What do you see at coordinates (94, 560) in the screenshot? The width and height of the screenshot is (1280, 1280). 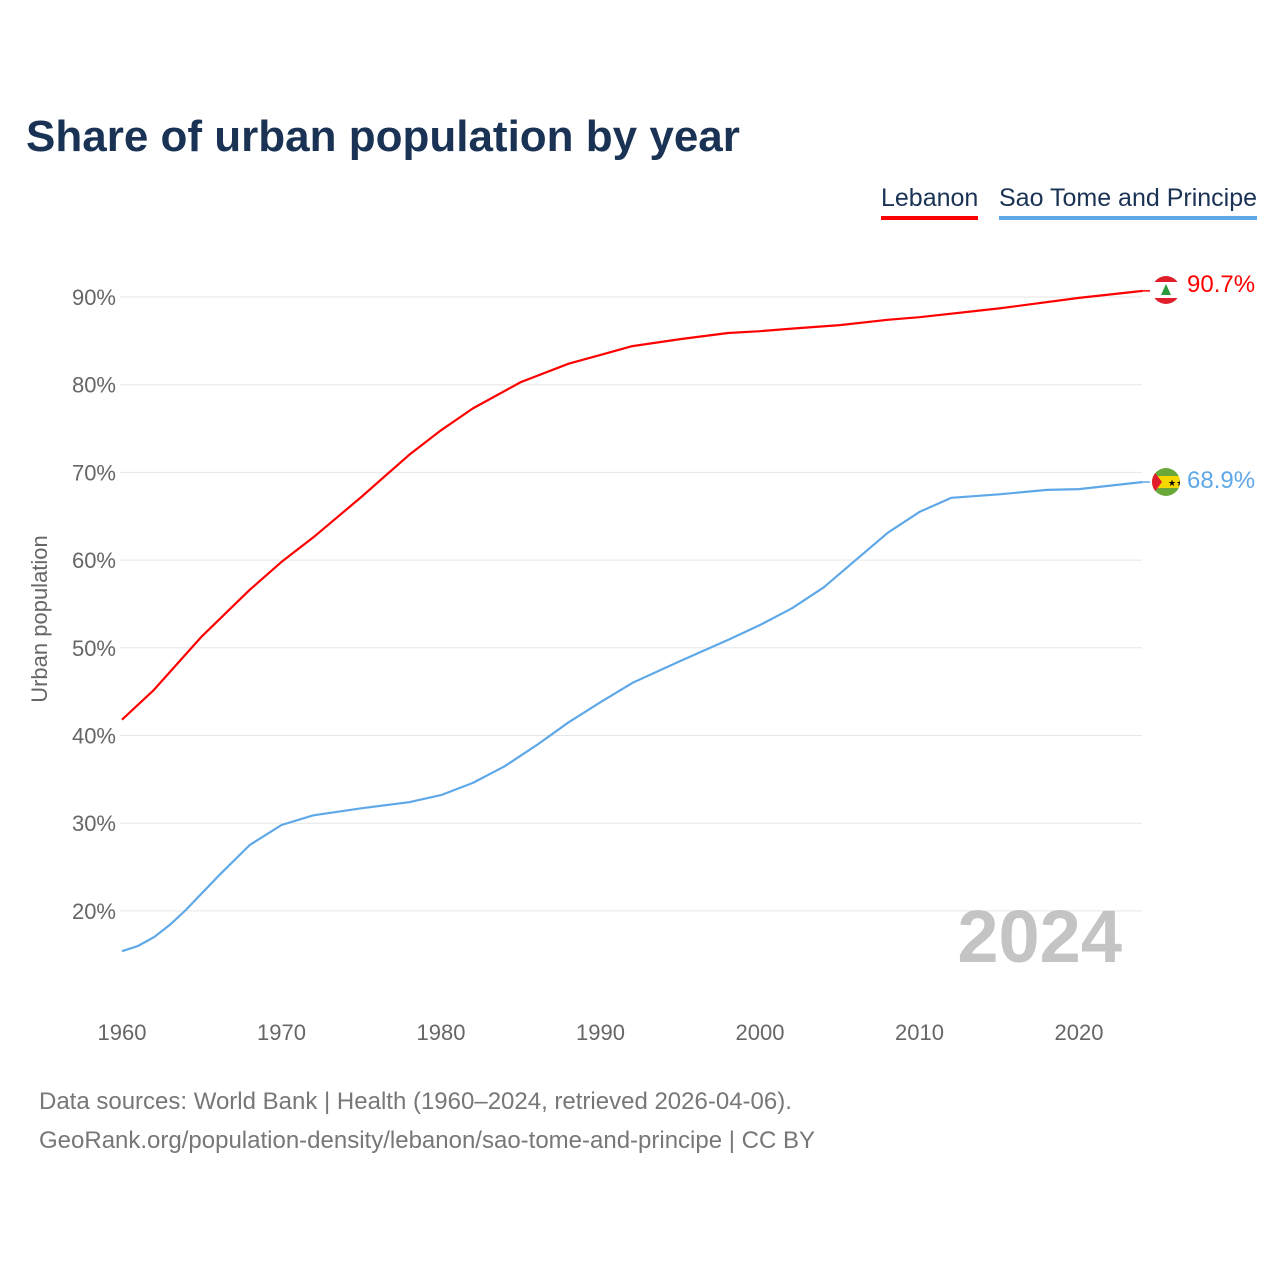 I see `y-tick-label: 60%` at bounding box center [94, 560].